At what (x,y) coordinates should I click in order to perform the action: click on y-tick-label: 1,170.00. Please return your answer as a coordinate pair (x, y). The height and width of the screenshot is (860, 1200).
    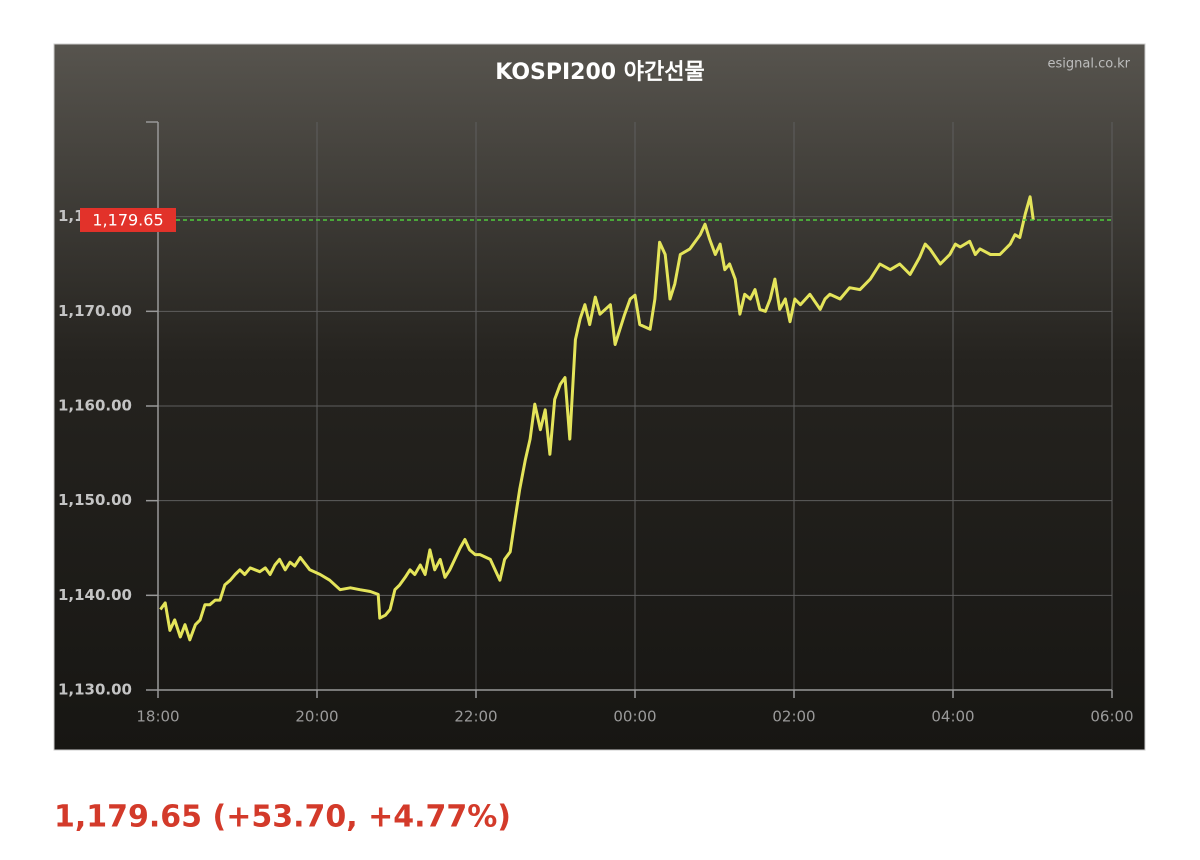
    Looking at the image, I should click on (95, 311).